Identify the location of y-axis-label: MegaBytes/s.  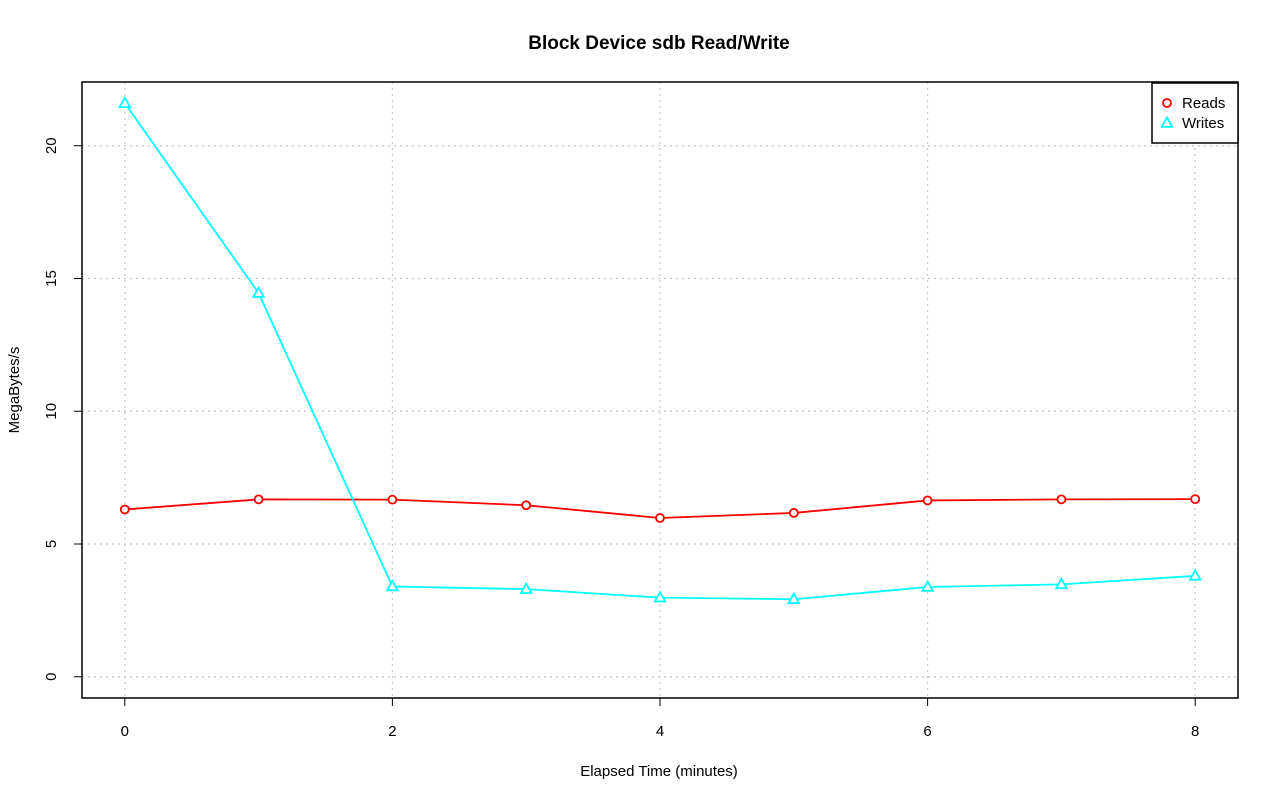
(14, 390).